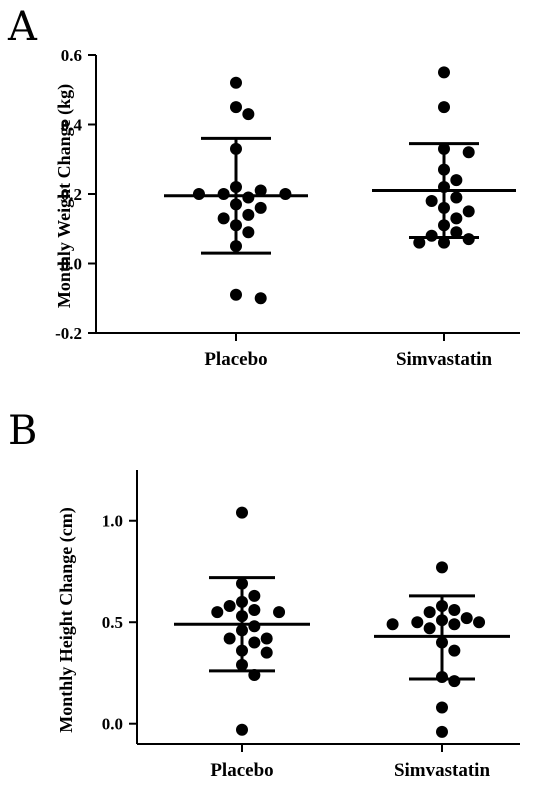  Describe the element at coordinates (444, 359) in the screenshot. I see `panel-a-category-label: Simvastatin` at that location.